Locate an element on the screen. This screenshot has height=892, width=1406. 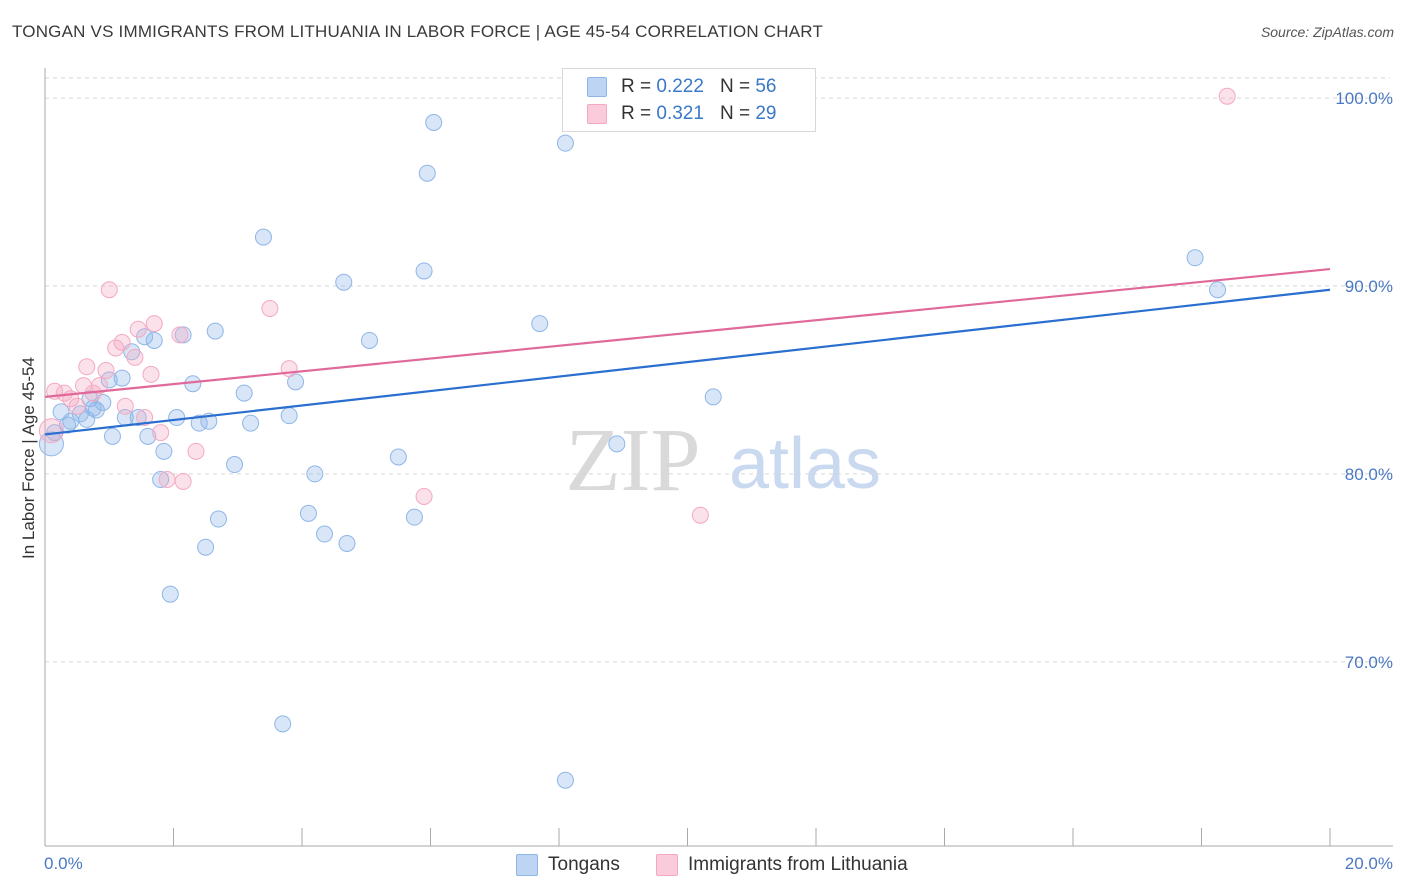
legend-item-lithuania: Immigrants from Lithuania is located at coordinates (782, 865).